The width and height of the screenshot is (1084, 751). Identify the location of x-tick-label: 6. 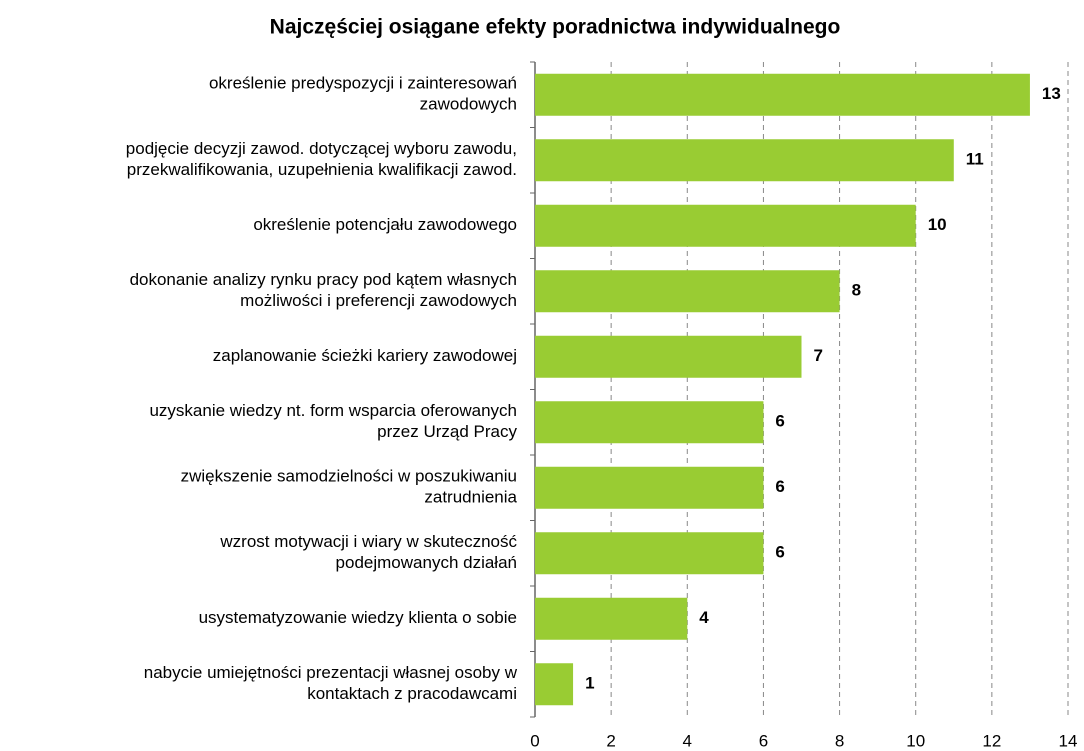
(763, 740).